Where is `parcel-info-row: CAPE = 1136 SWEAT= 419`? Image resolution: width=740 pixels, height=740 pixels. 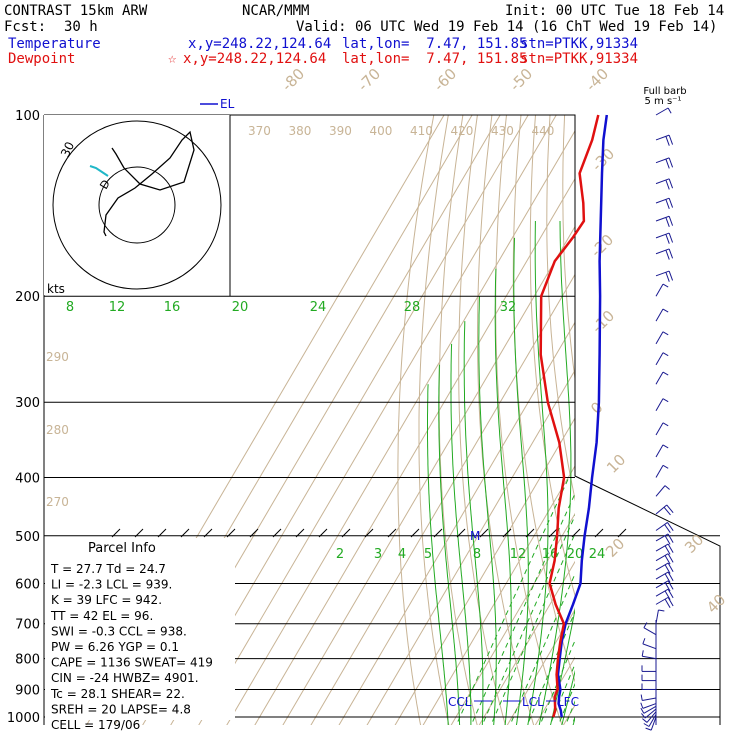 parcel-info-row: CAPE = 1136 SWEAT= 419 is located at coordinates (132, 663).